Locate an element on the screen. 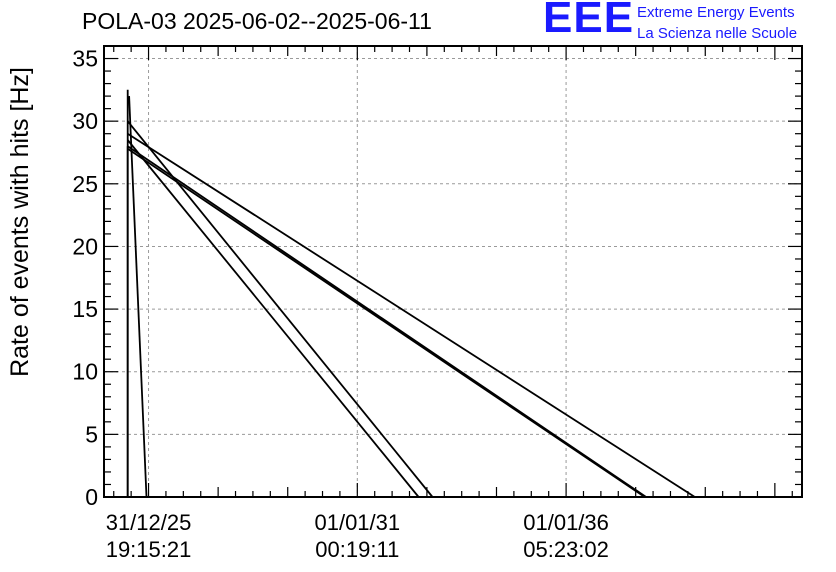  y-tick-label-4: 20 is located at coordinates (85, 246).